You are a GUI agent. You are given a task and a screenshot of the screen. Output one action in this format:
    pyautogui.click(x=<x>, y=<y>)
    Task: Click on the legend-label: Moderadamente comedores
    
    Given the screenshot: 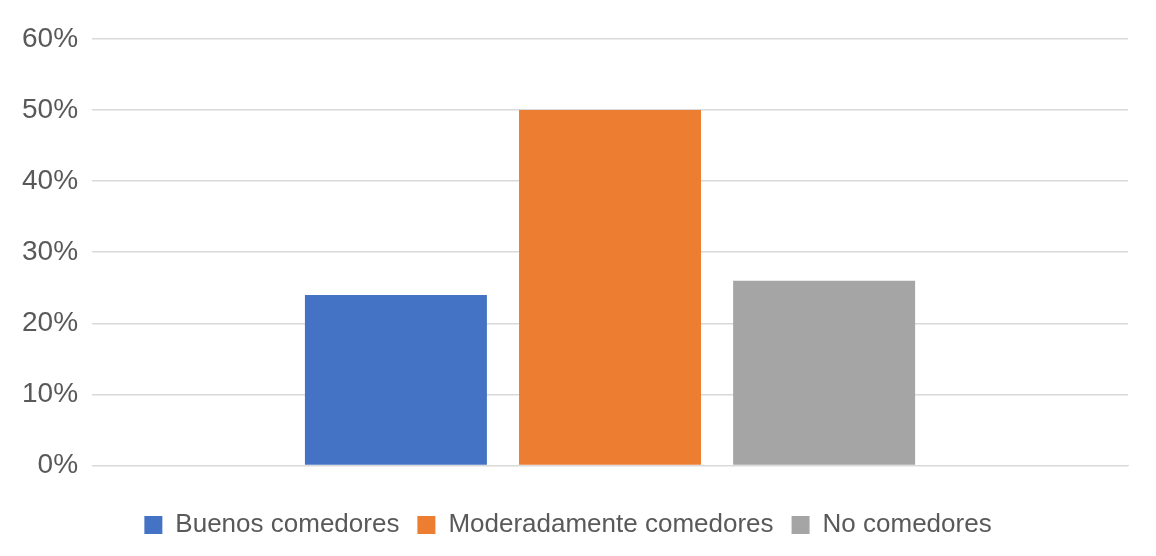 What is the action you would take?
    pyautogui.click(x=611, y=523)
    